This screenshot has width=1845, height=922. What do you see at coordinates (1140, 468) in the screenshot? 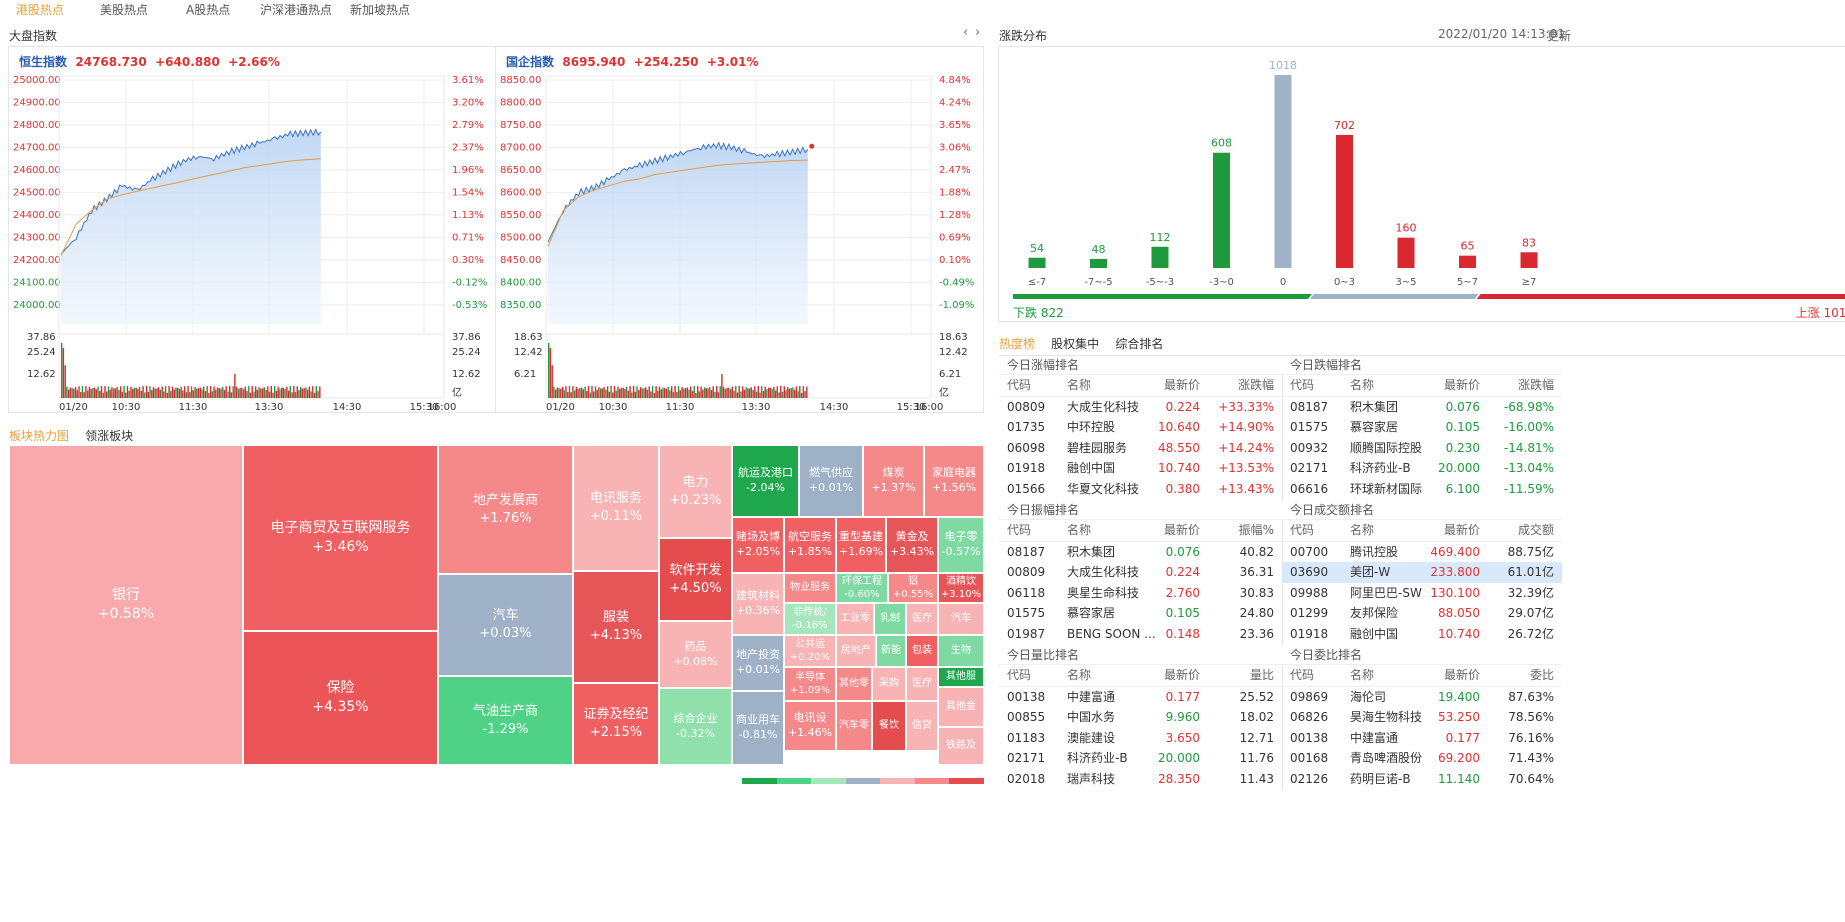
I see `table-row: 01918 融创中国 10.740 +13.53%` at bounding box center [1140, 468].